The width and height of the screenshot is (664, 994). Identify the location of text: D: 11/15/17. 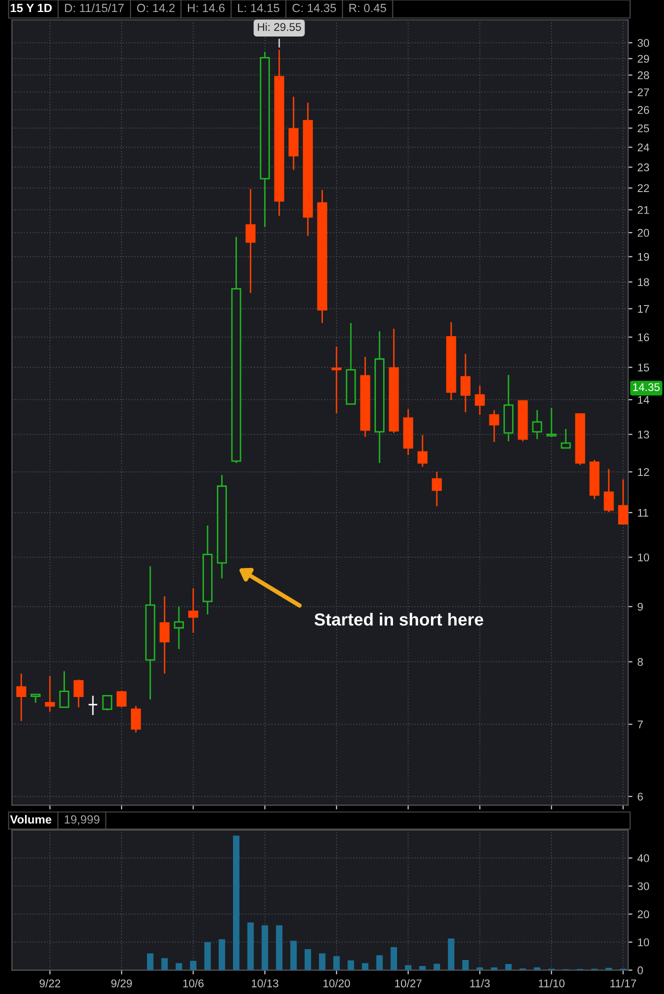
(94, 8).